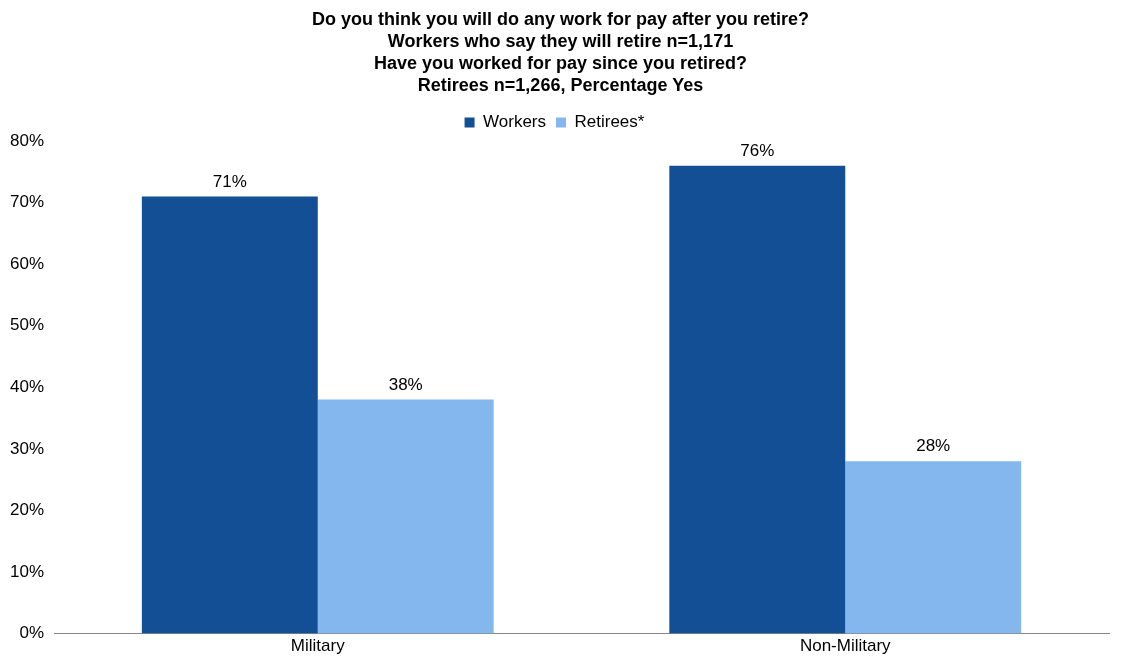  What do you see at coordinates (27, 448) in the screenshot?
I see `y-tick-label: 30%` at bounding box center [27, 448].